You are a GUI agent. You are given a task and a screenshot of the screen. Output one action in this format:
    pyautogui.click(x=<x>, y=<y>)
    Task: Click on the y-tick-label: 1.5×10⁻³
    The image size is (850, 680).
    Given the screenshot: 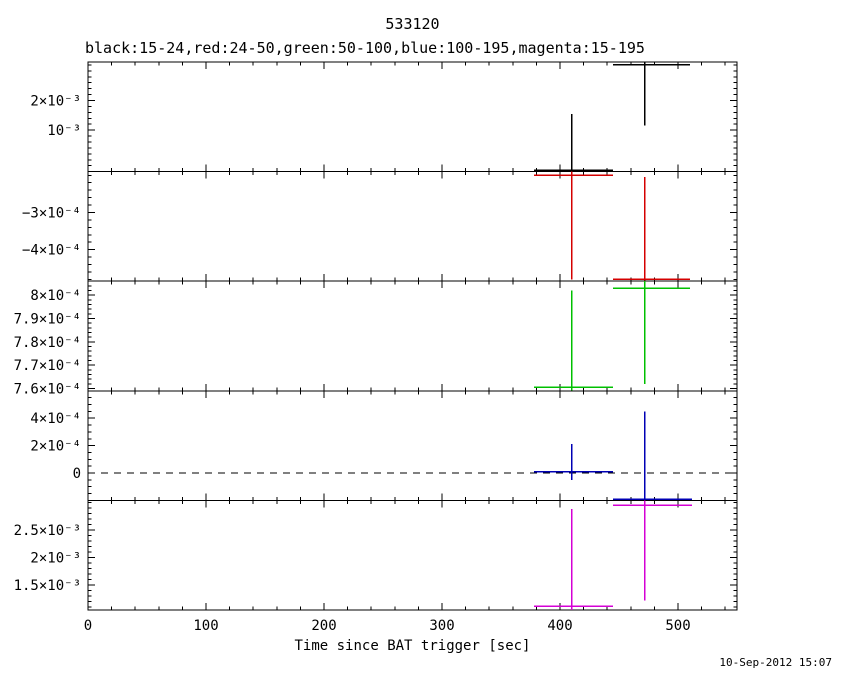 What is the action you would take?
    pyautogui.click(x=47, y=586)
    